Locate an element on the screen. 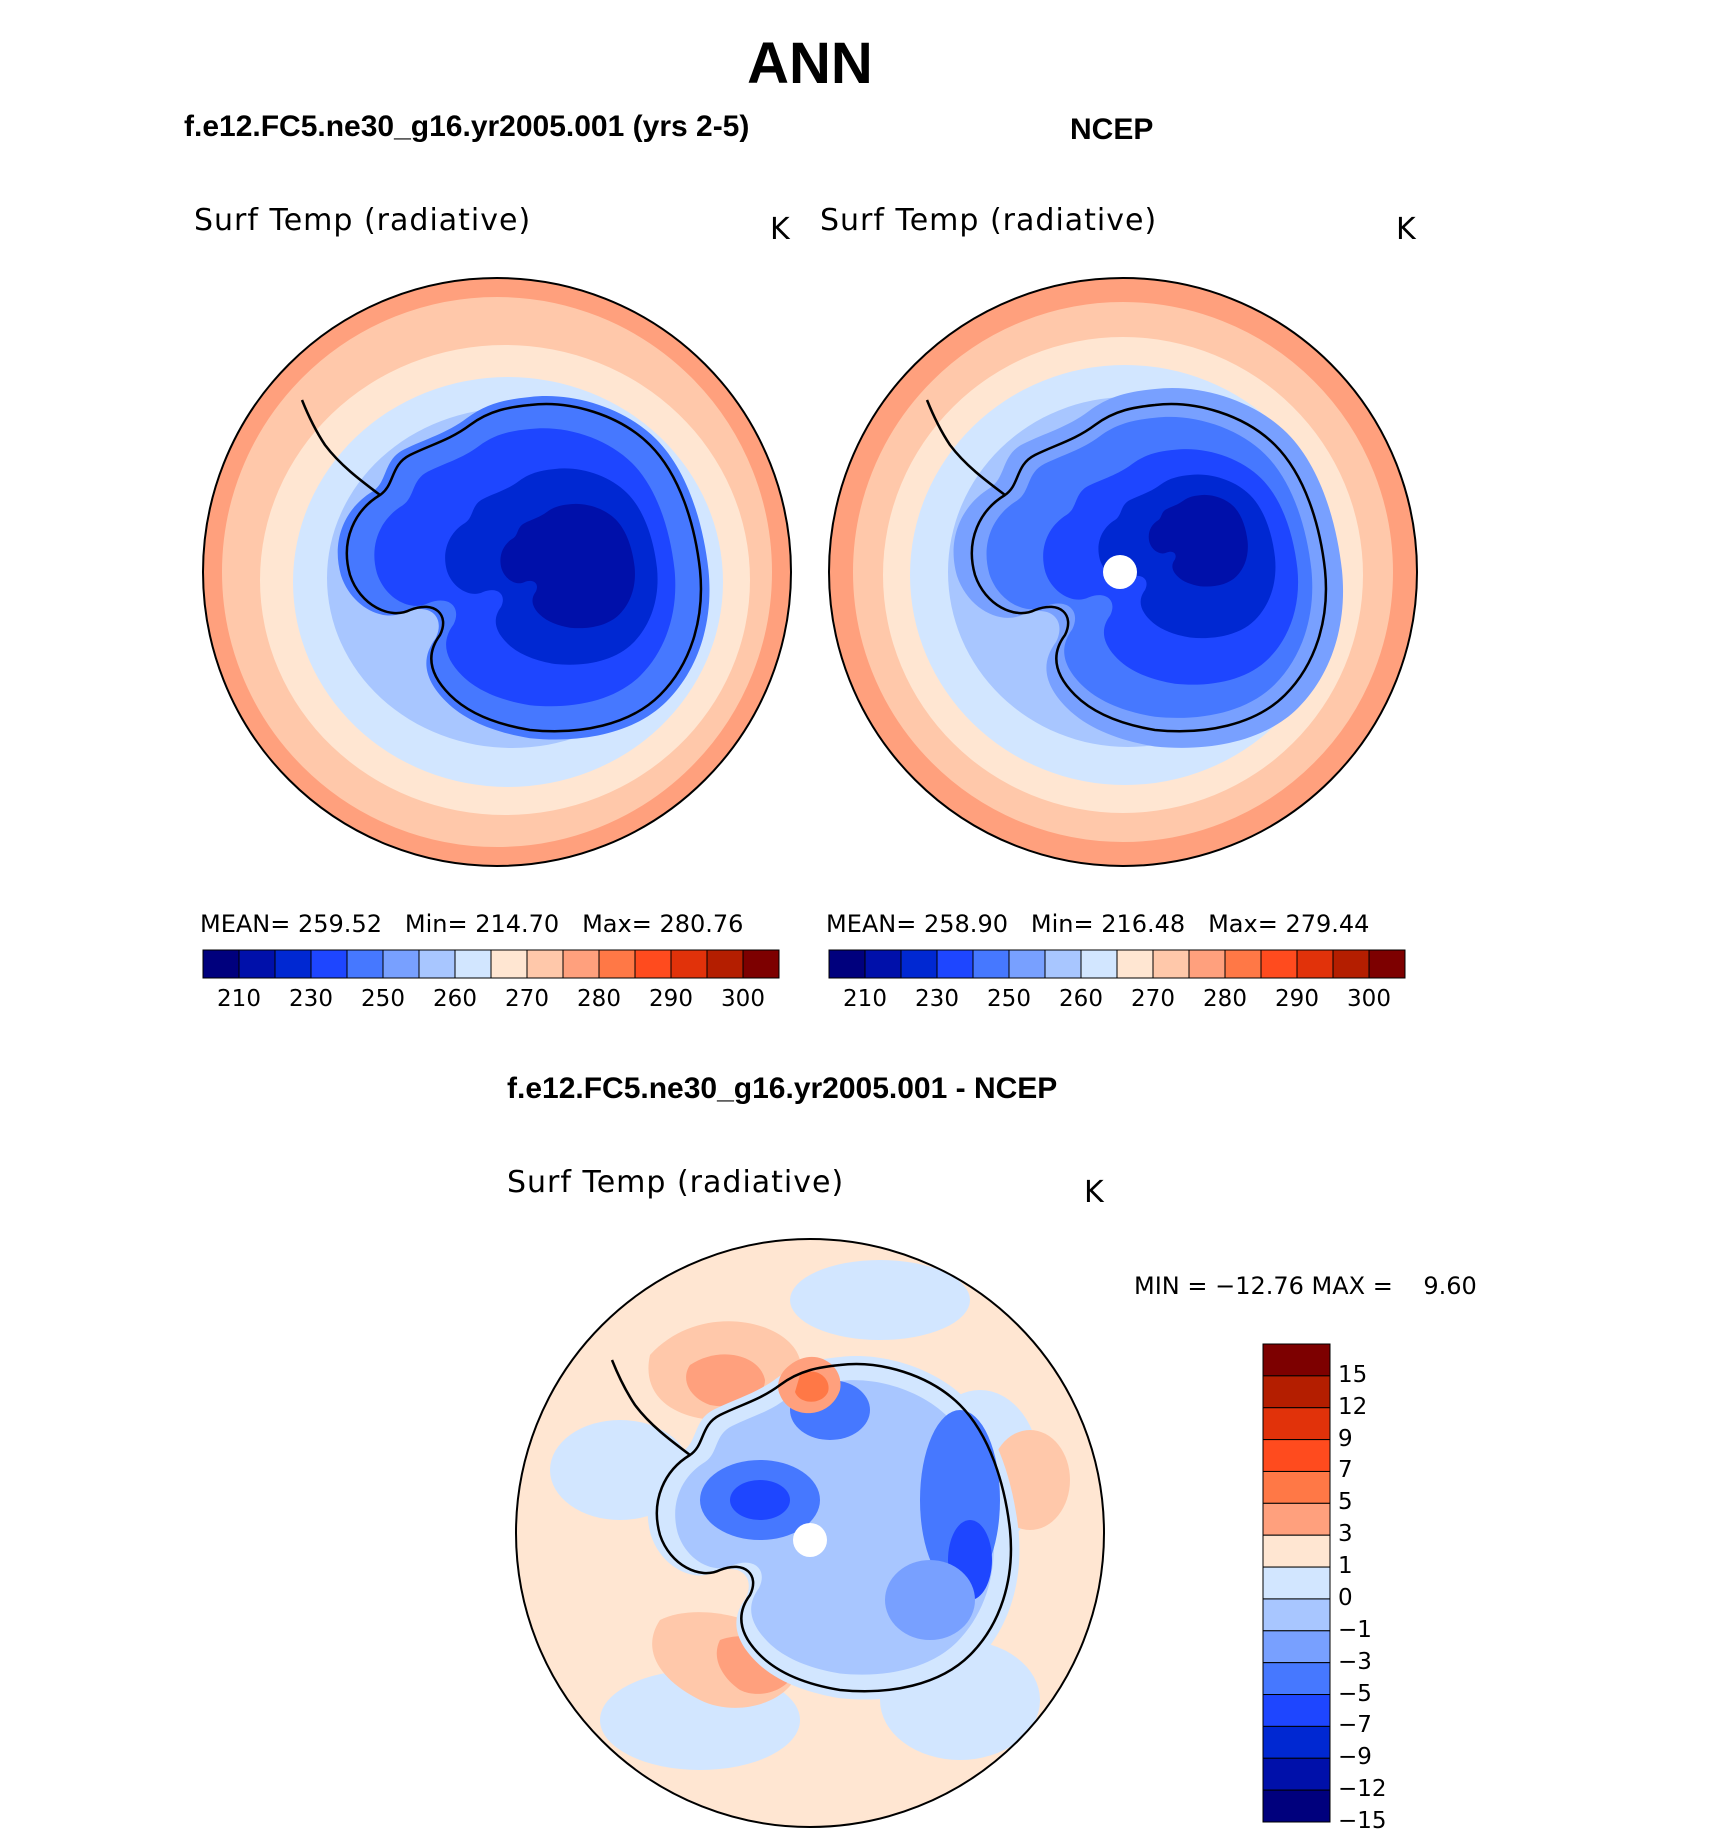 The image size is (1710, 1840). diff-colorbar-tick-label: 15 is located at coordinates (1353, 1374).